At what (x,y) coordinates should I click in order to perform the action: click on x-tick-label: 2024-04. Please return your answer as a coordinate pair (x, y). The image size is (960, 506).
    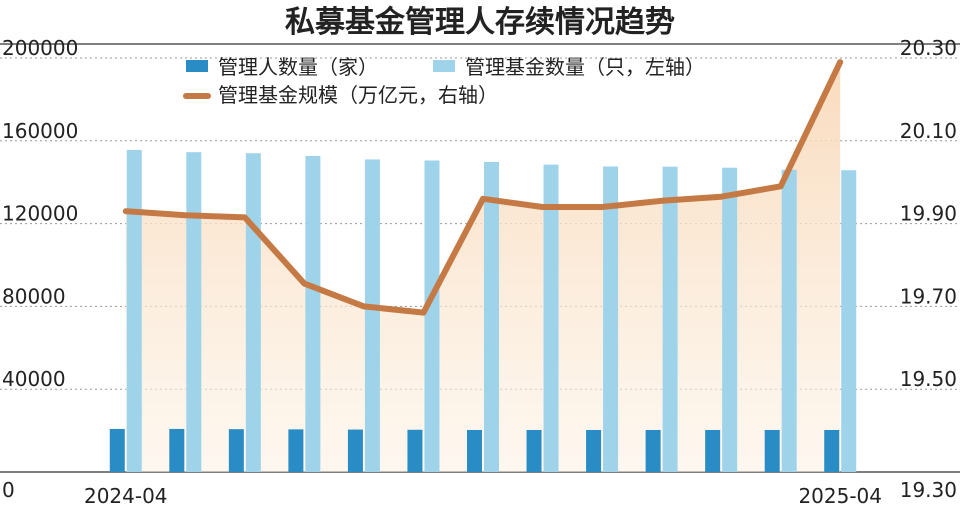
    Looking at the image, I should click on (126, 495).